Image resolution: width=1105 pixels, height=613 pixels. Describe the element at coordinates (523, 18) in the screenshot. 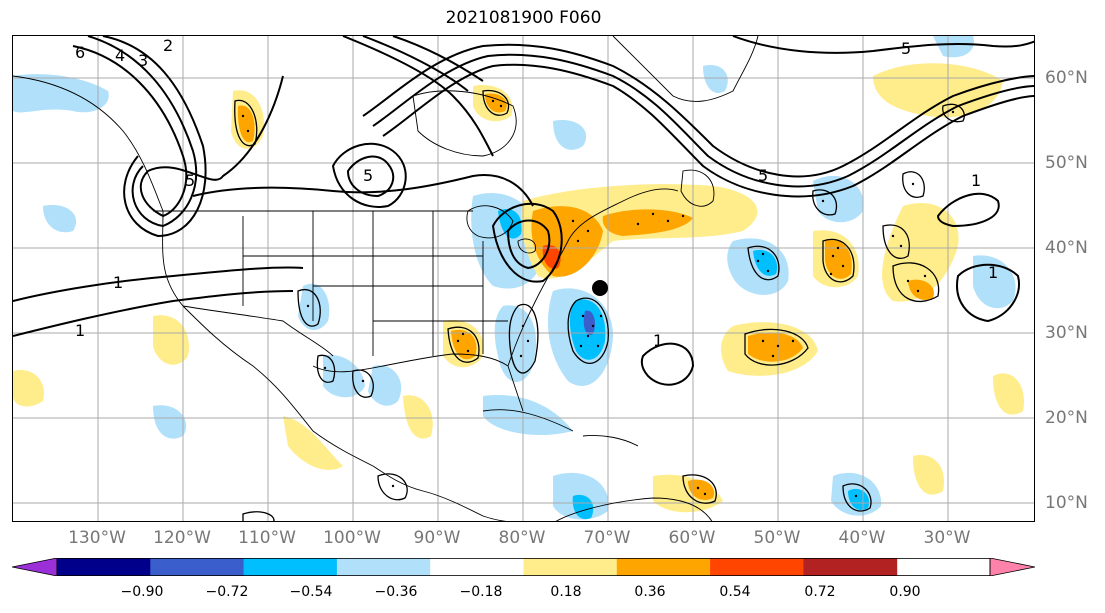

I see `map-title: 2021081900 F060` at that location.